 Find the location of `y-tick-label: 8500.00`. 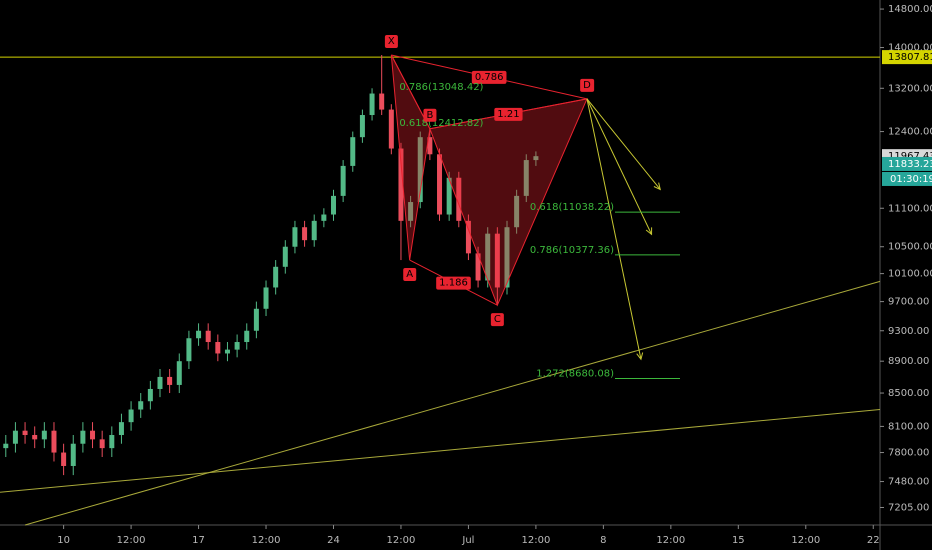

y-tick-label: 8500.00 is located at coordinates (908, 393).